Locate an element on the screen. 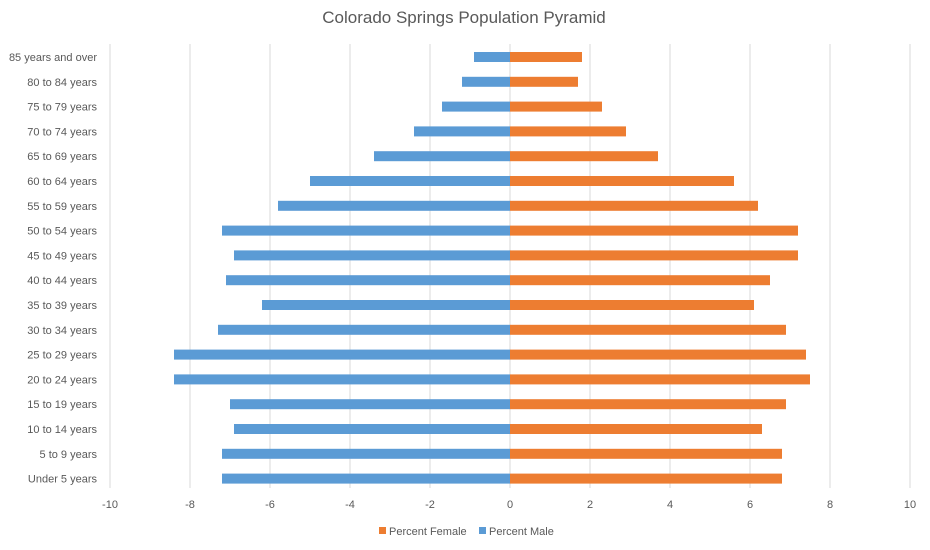 Image resolution: width=930 pixels, height=550 pixels. category-label: 35 to 39 years is located at coordinates (62, 306).